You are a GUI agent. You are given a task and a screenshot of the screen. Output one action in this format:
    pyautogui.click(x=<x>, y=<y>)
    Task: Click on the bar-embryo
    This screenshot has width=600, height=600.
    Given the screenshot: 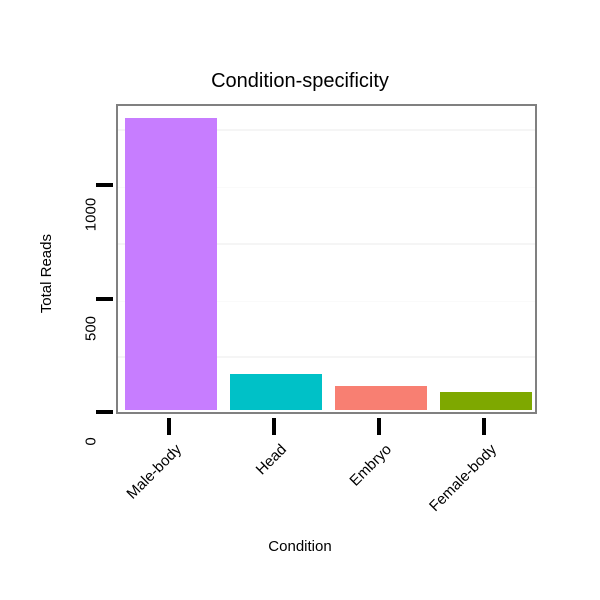 What is the action you would take?
    pyautogui.click(x=381, y=397)
    